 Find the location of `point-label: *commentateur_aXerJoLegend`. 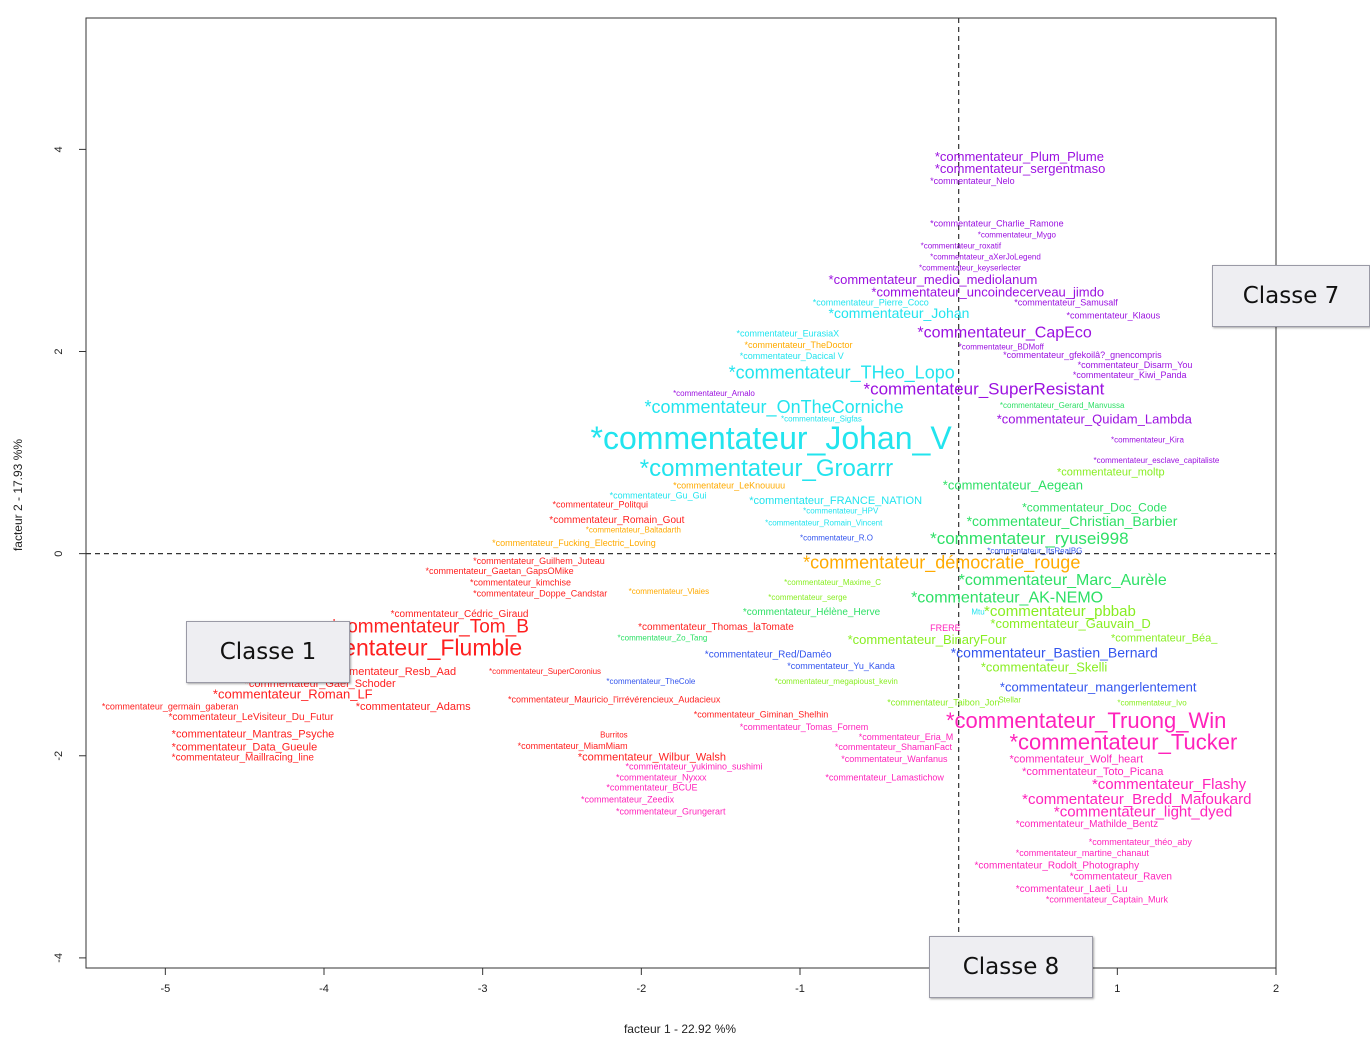

point-label: *commentateur_aXerJoLegend is located at coordinates (985, 257).